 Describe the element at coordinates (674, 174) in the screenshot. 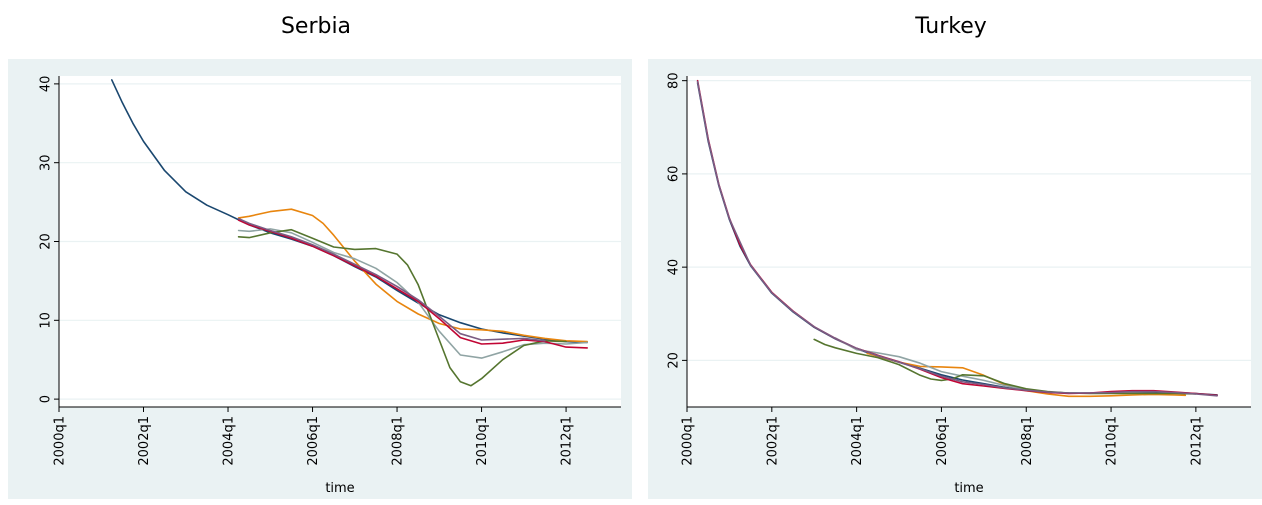

I see `y-tick-label: 60` at that location.